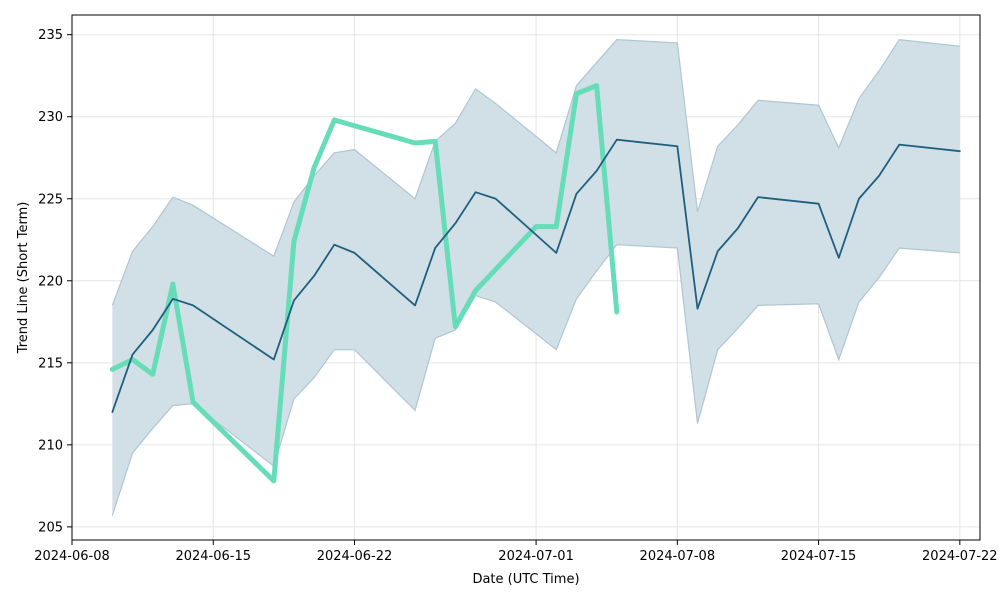 This screenshot has width=1000, height=600. Describe the element at coordinates (23, 278) in the screenshot. I see `y-axis-label: Trend Line (Short Term)` at that location.